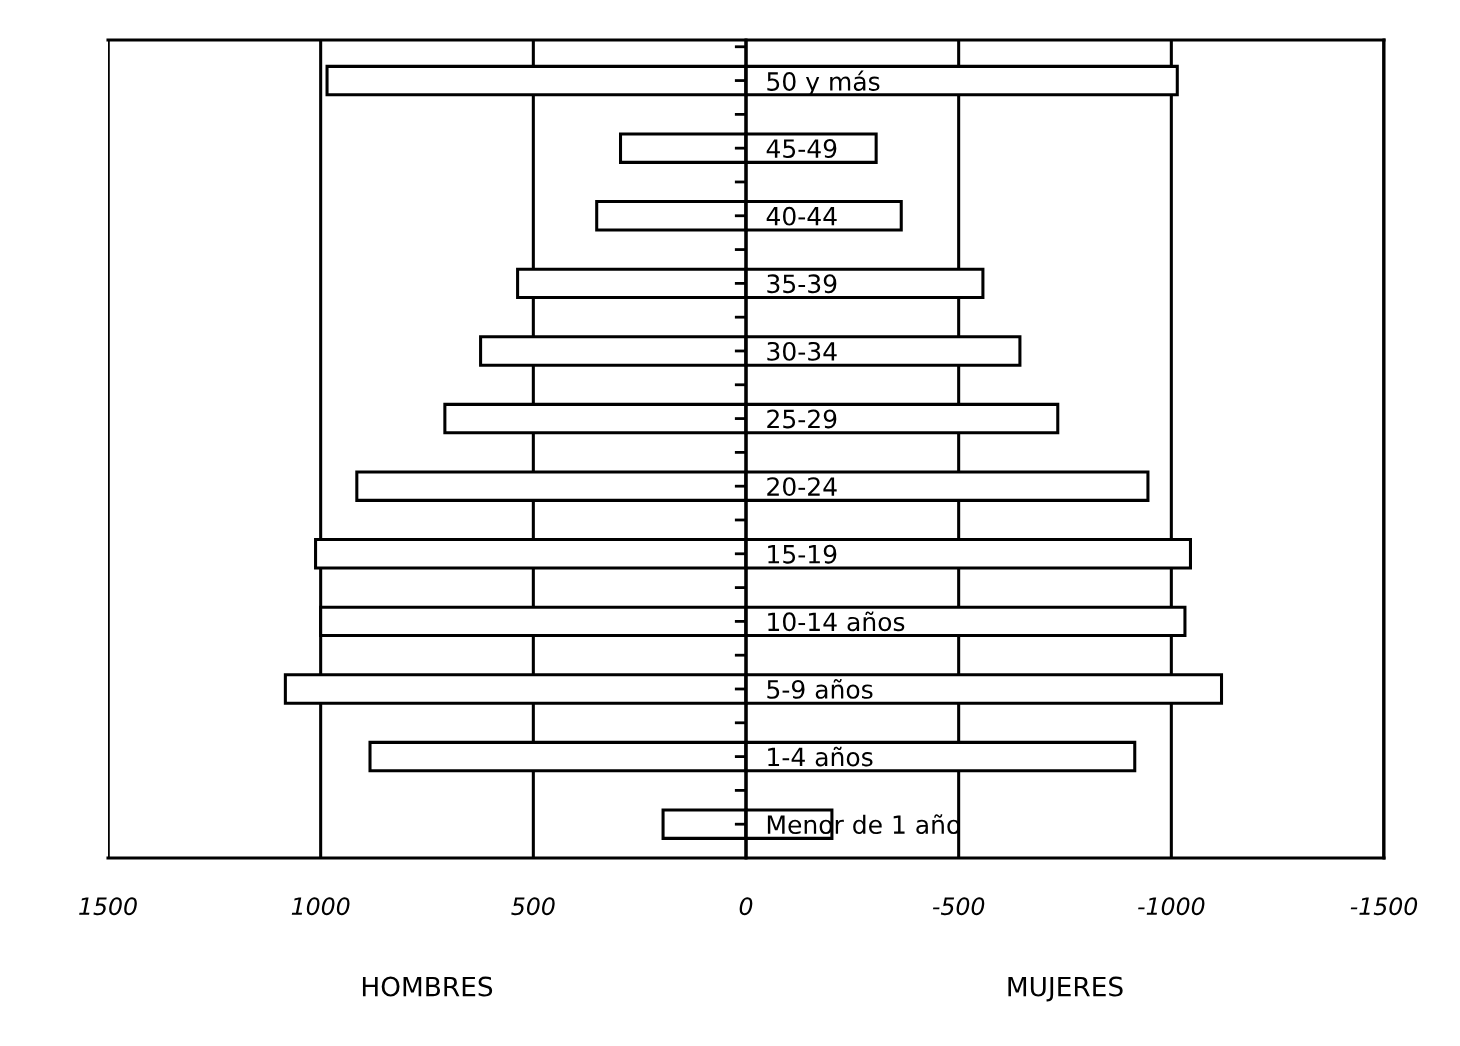 This screenshot has height=1046, width=1460. I want to click on y-tick-label: 30-34, so click(802, 351).